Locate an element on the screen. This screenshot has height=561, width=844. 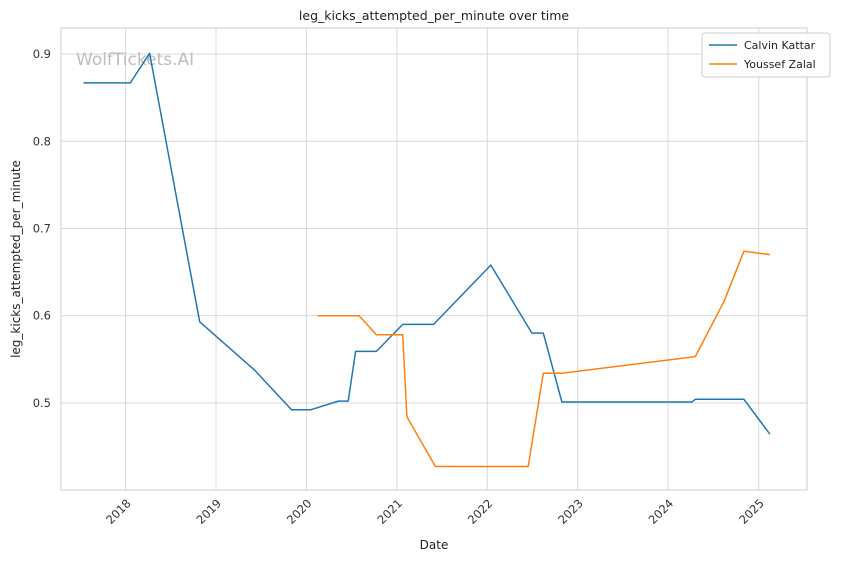
chart-title: leg_kicks_attempted_per_minute over time is located at coordinates (434, 15).